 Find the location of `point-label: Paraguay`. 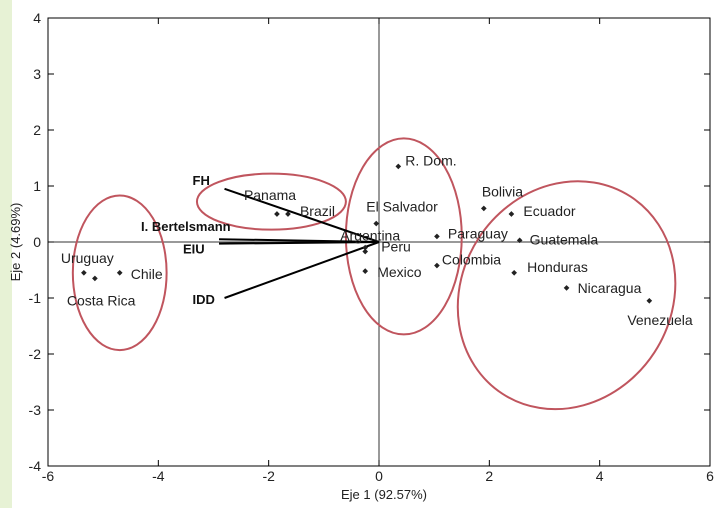

point-label: Paraguay is located at coordinates (478, 233).